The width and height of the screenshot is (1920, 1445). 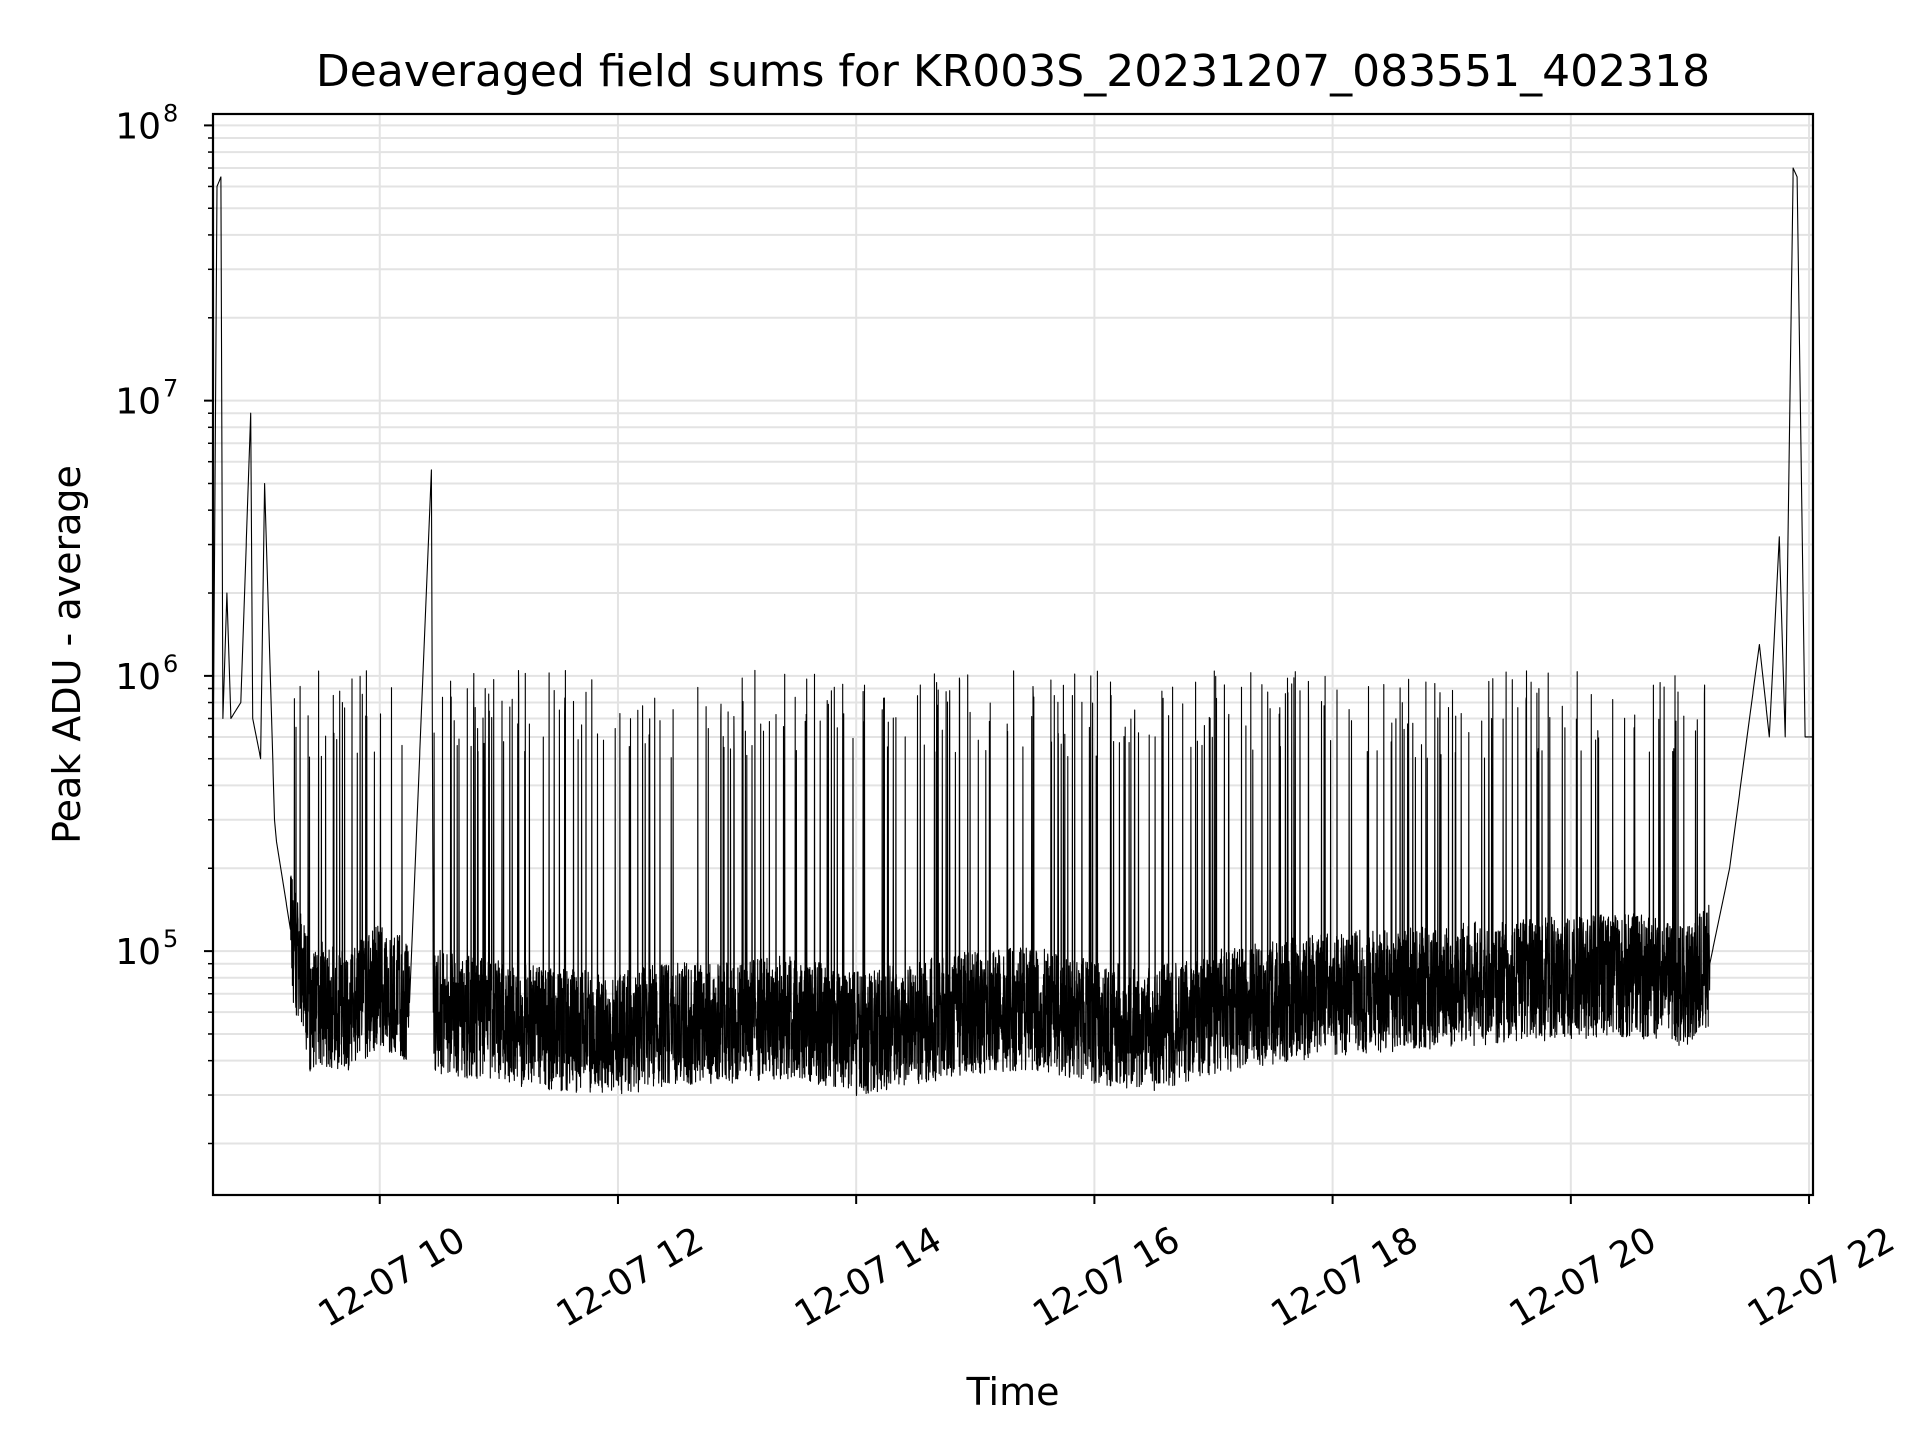 I want to click on y-axis-label: Peak ADU - average, so click(x=67, y=654).